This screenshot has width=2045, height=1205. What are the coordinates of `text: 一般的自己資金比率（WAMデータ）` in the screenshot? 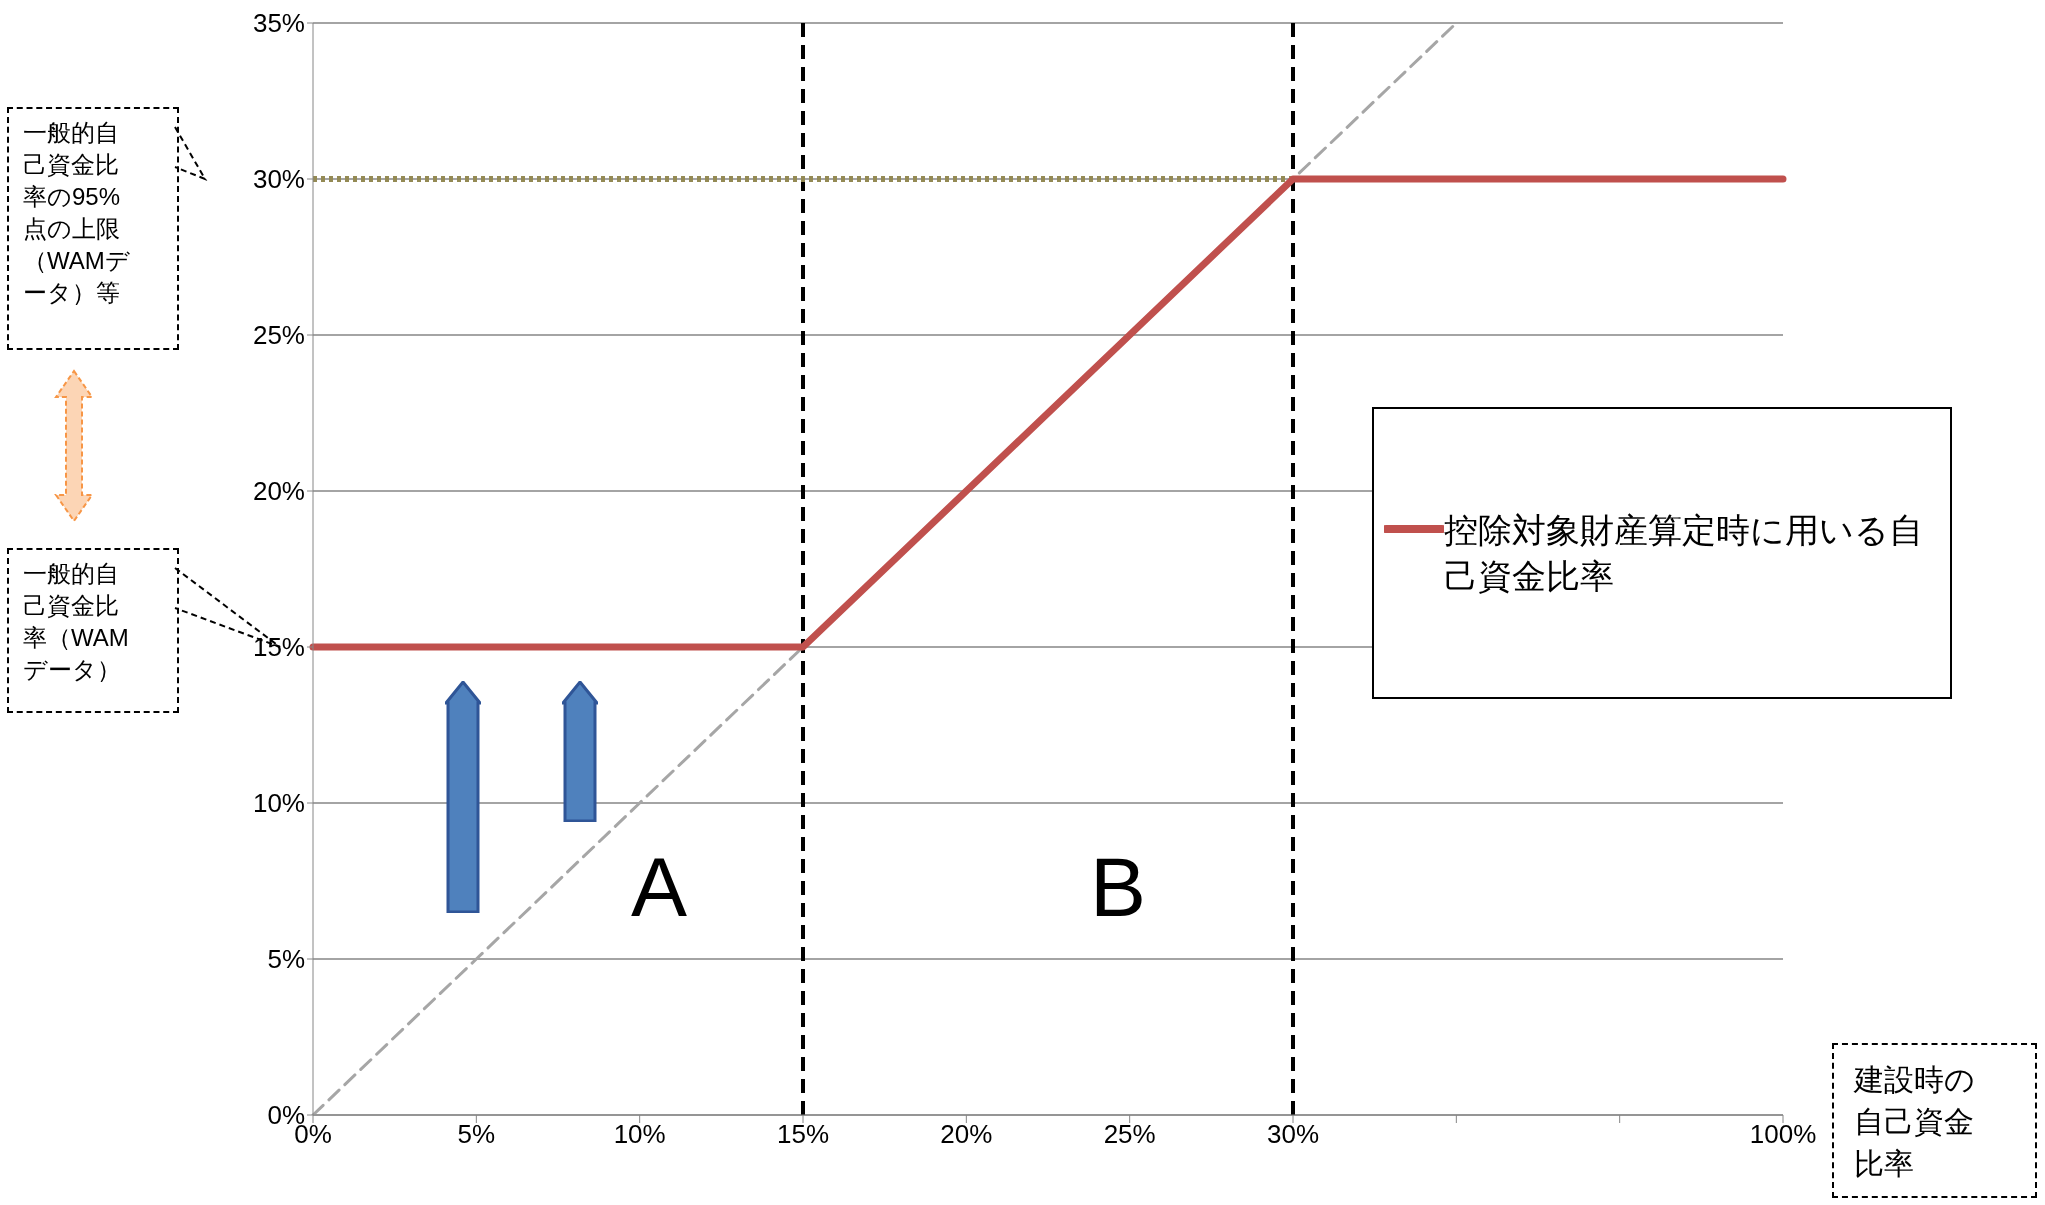 It's located at (93, 630).